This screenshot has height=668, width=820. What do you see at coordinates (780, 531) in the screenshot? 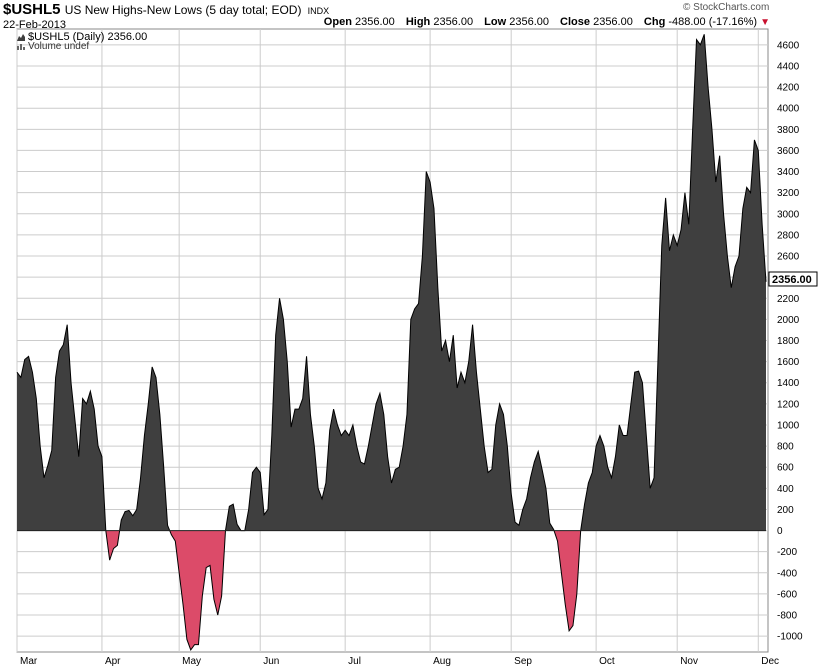
I see `y-tick-label: 0` at bounding box center [780, 531].